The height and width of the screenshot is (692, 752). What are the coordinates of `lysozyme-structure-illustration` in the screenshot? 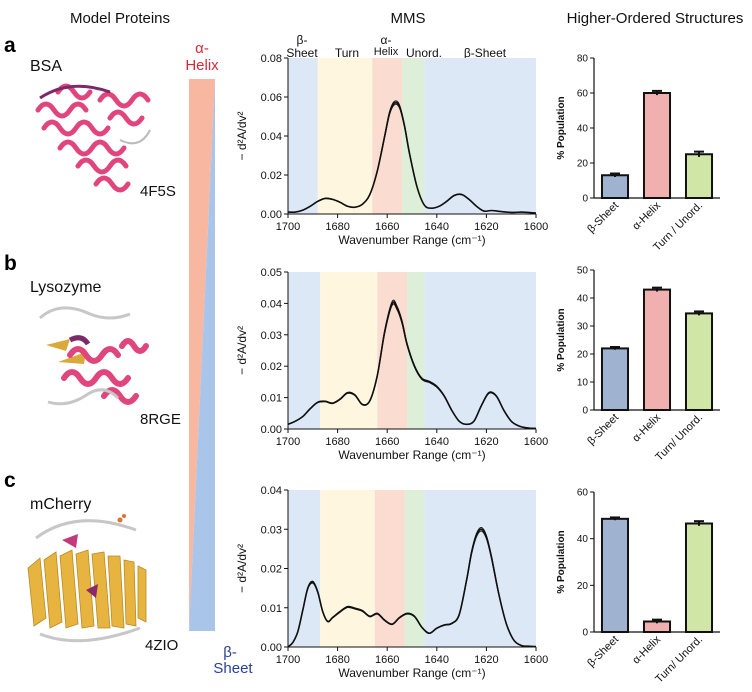 It's located at (93, 356).